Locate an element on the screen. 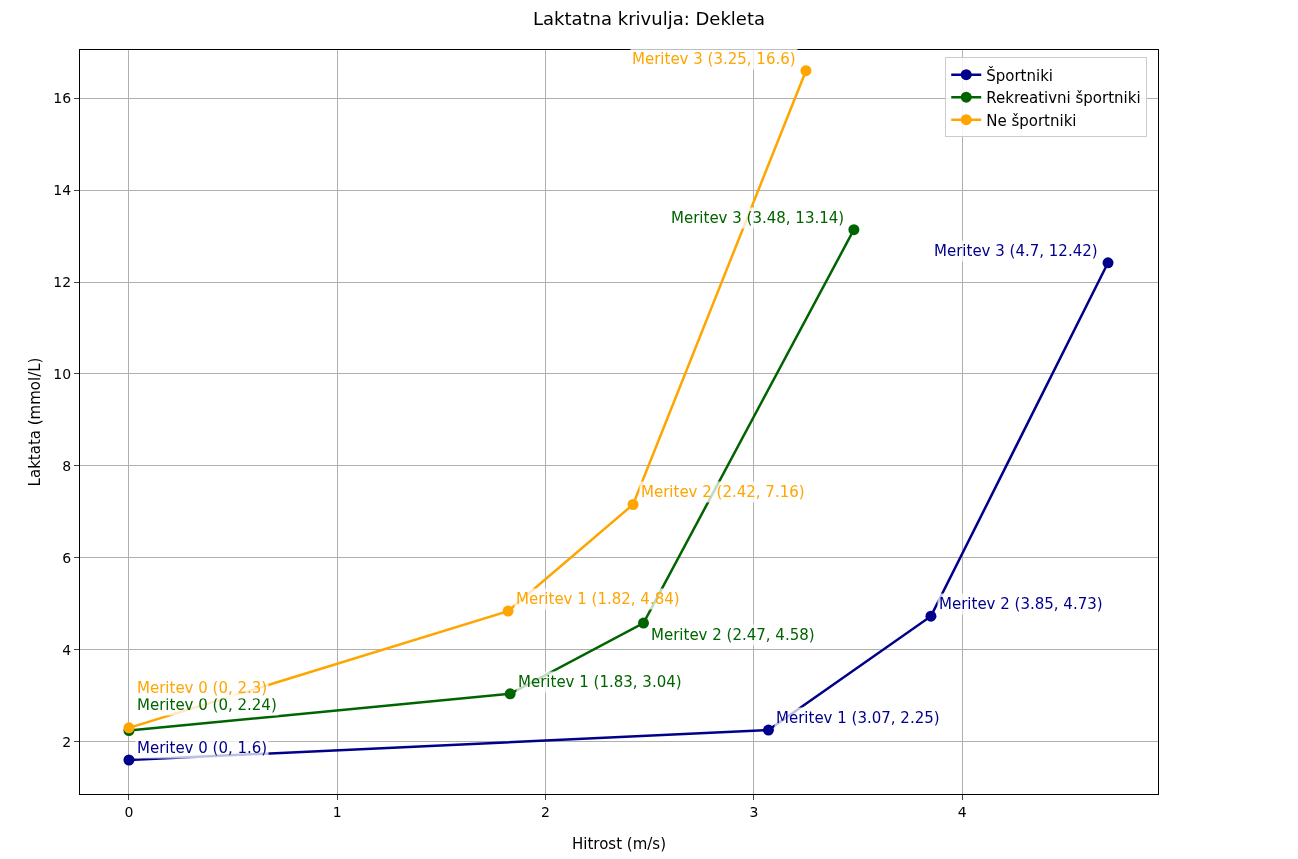 This screenshot has height=859, width=1298. data-label: Meritev 2 (2.47, 4.58) is located at coordinates (733, 635).